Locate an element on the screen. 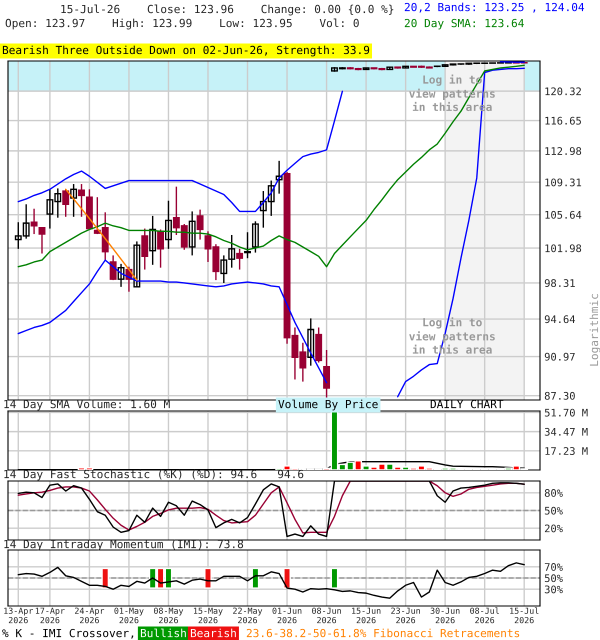 The height and width of the screenshot is (640, 600). y-tick-label: 116.65 is located at coordinates (563, 120).